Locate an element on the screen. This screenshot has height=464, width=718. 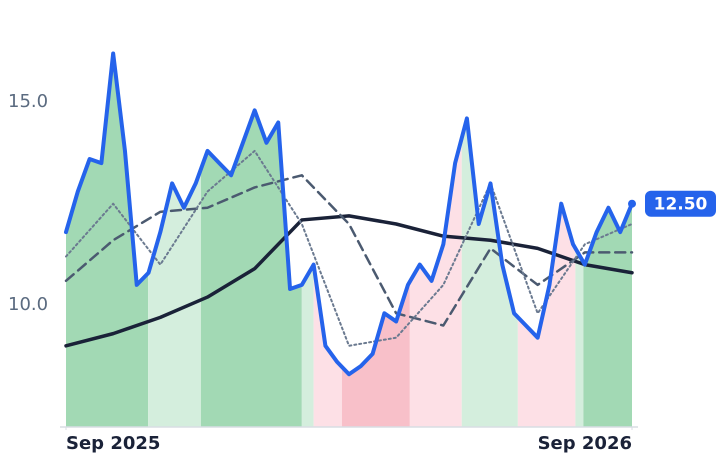
x-tick-label: Sep 2026 is located at coordinates (585, 443).